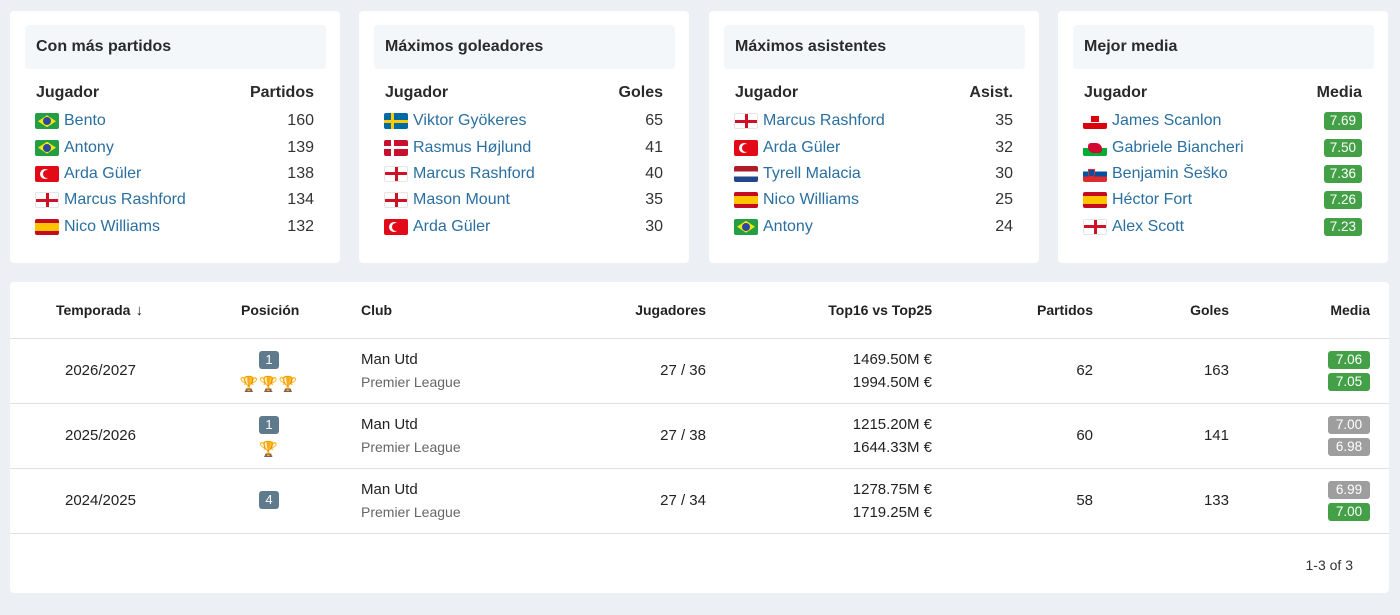  I want to click on stat-value: 41, so click(654, 147).